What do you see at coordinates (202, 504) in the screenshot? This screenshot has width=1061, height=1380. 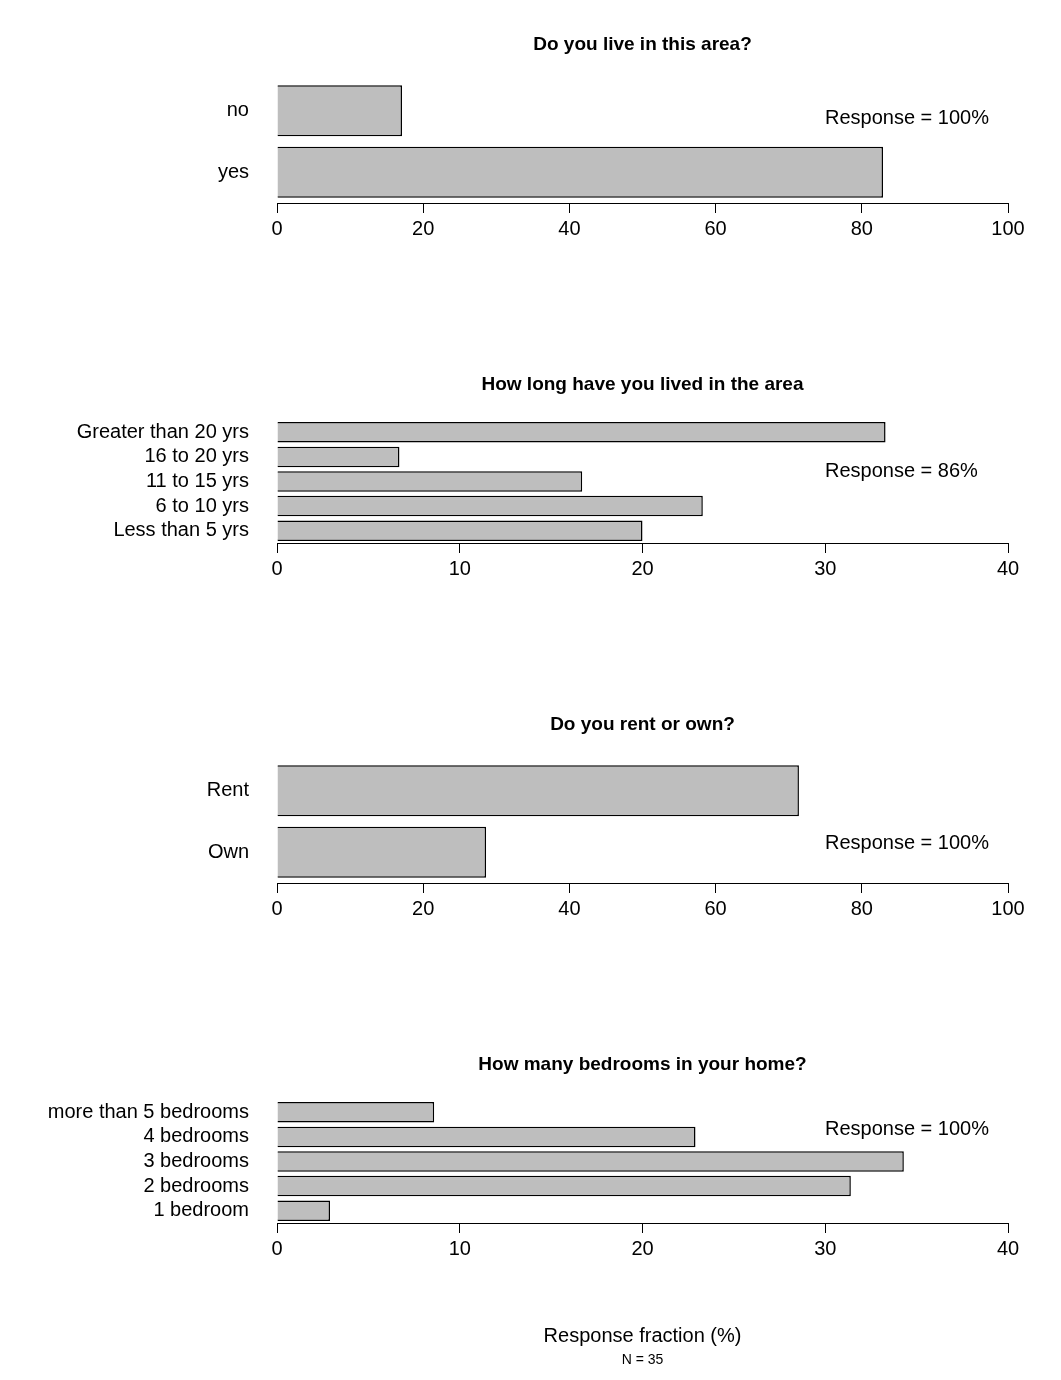 I see `y-tick-label: 6 to 10 yrs` at bounding box center [202, 504].